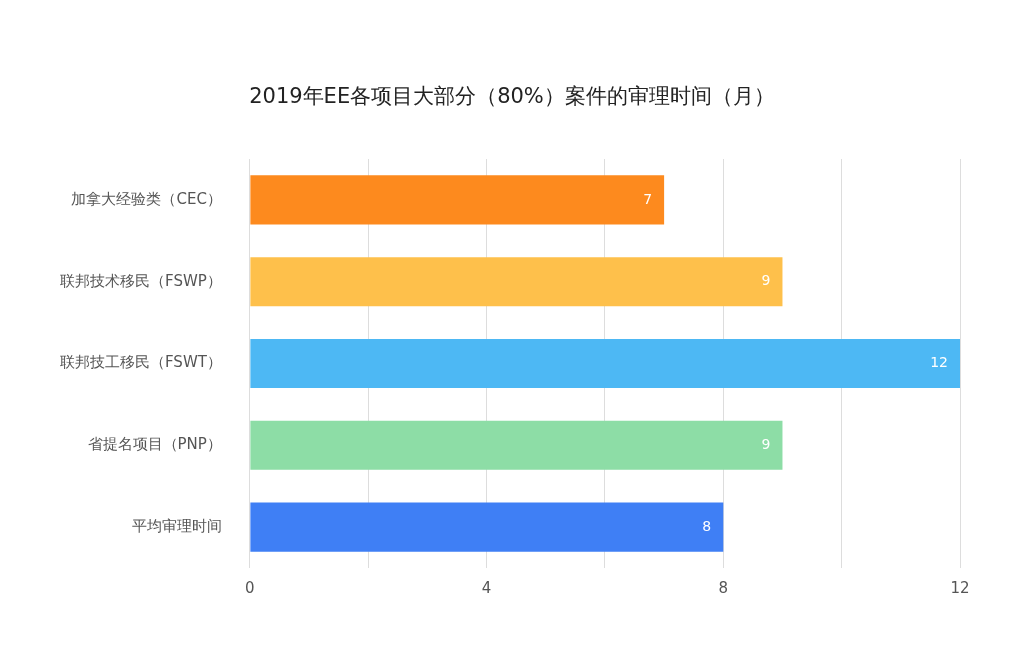 The height and width of the screenshot is (654, 1024). I want to click on data-label: 8, so click(707, 525).